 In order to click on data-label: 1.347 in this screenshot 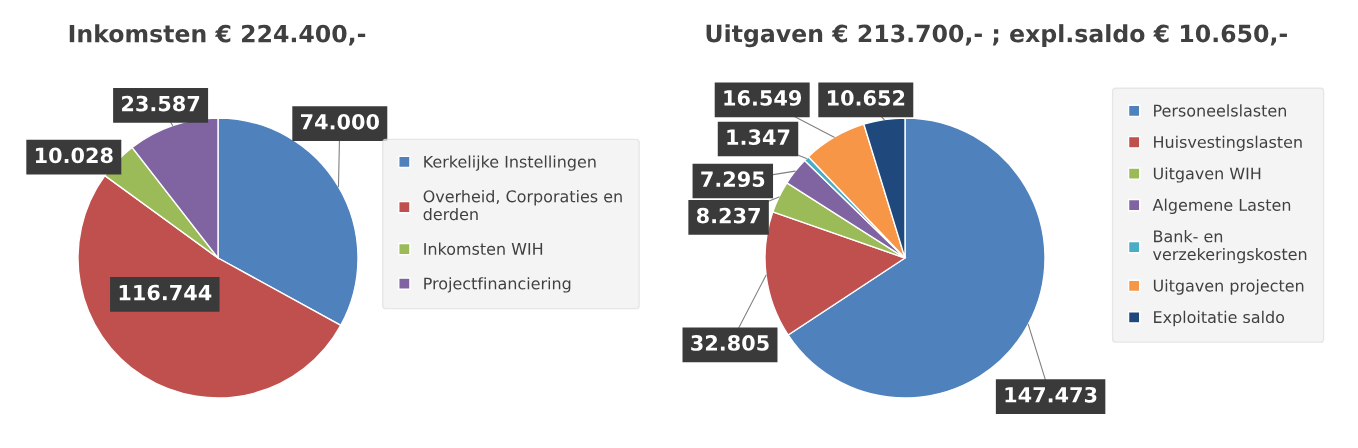, I will do `click(758, 137)`.